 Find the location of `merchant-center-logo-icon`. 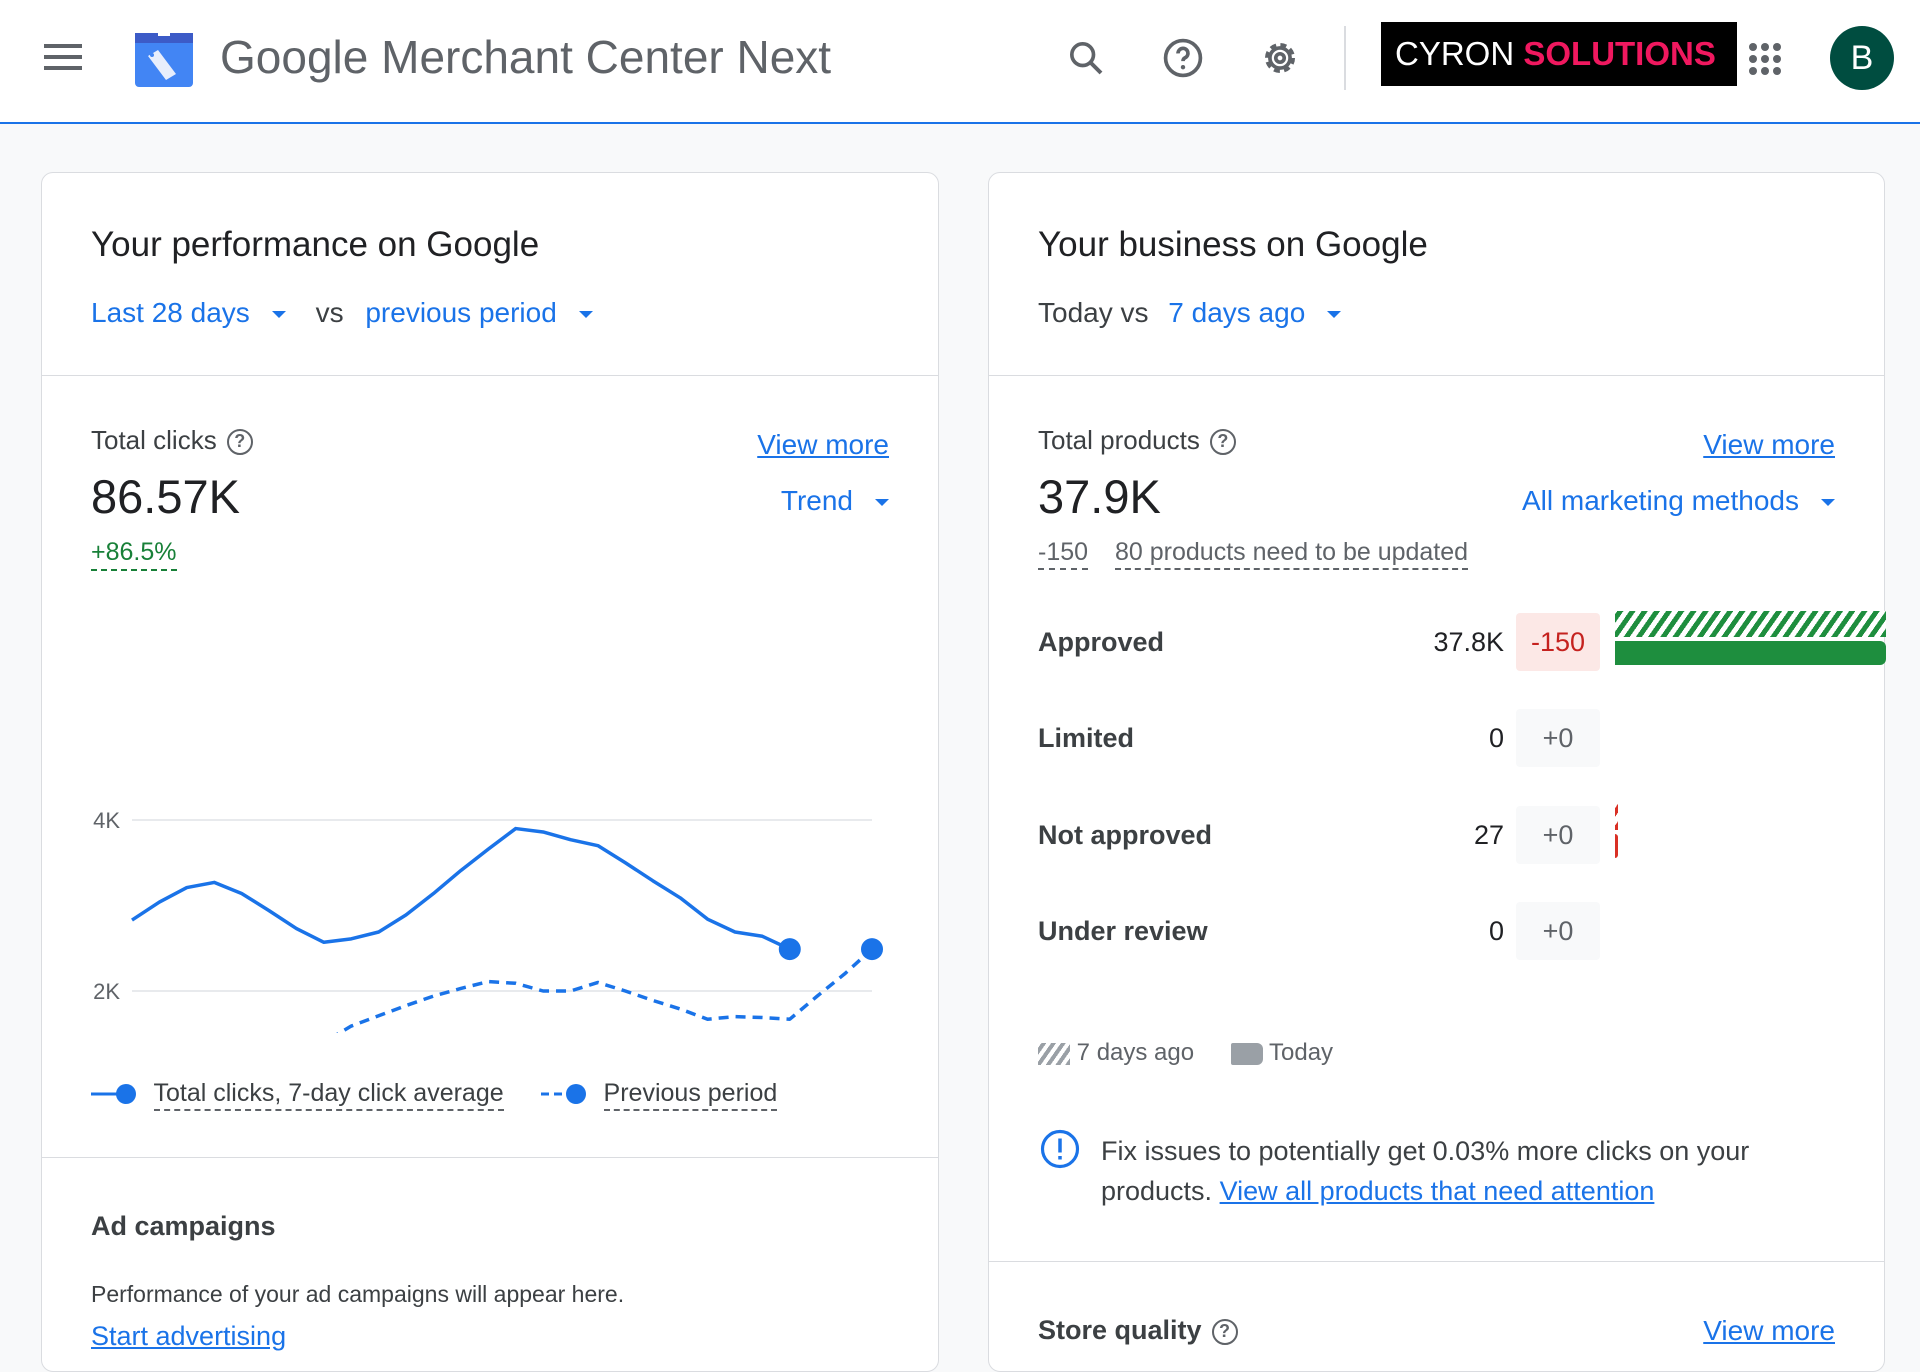

merchant-center-logo-icon is located at coordinates (164, 58).